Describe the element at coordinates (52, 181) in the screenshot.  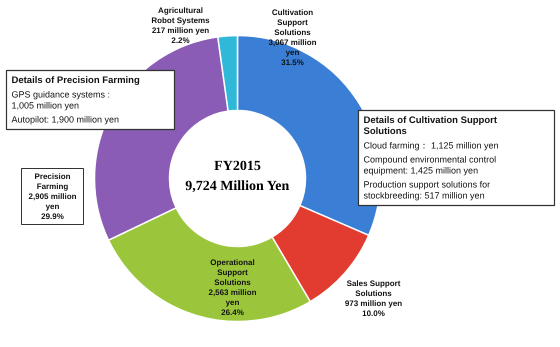
I see `slice-label: Precision Farming` at that location.